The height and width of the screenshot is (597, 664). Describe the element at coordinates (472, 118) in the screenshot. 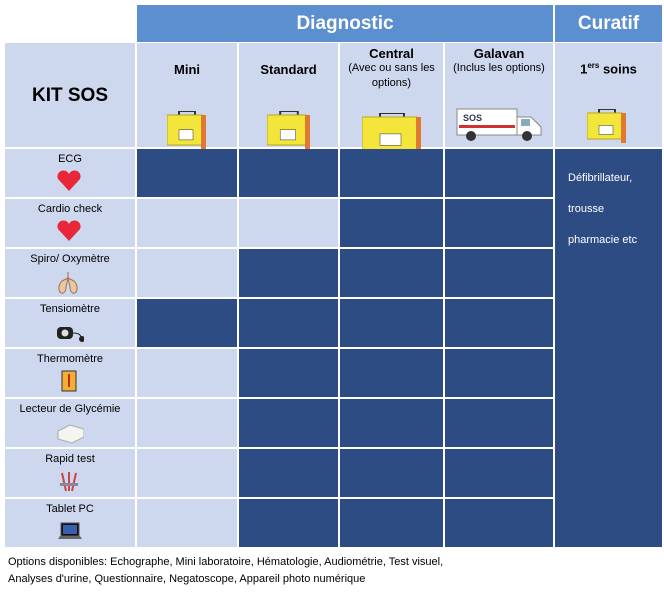

I see `svg-text: SOS` at that location.